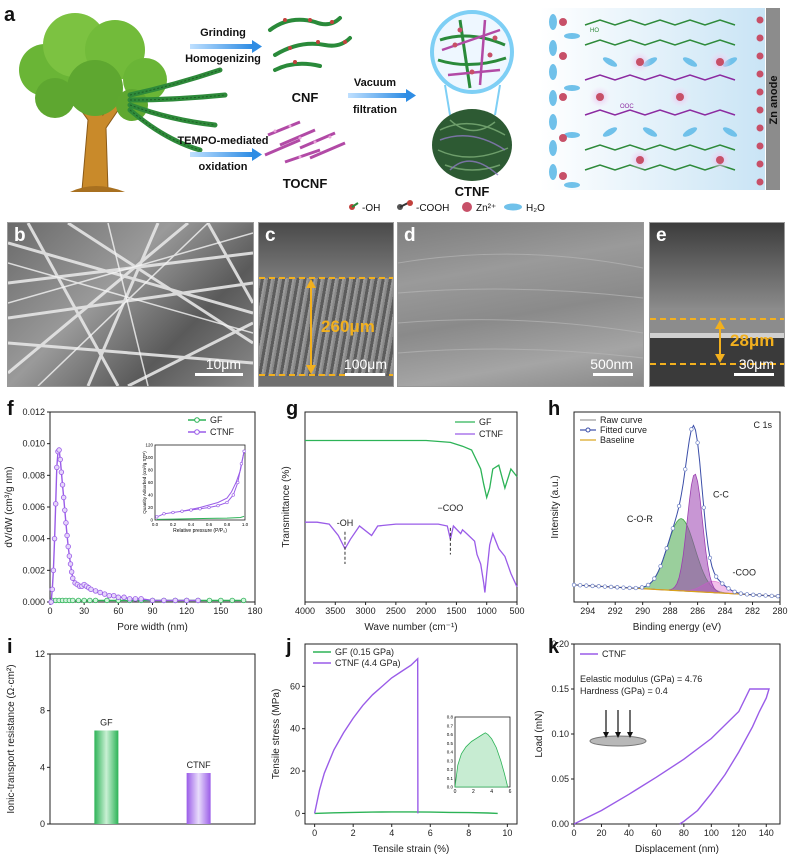 This screenshot has width=791, height=856. I want to click on zn-anode-label: Zn anode, so click(774, 100).